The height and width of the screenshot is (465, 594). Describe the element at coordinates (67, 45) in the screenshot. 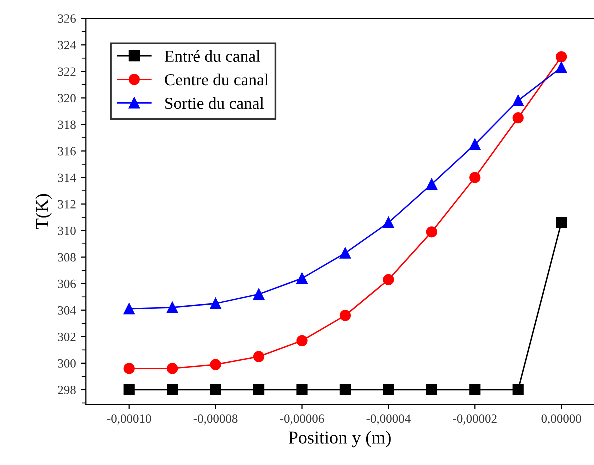

I see `y-tick-label: 324` at that location.